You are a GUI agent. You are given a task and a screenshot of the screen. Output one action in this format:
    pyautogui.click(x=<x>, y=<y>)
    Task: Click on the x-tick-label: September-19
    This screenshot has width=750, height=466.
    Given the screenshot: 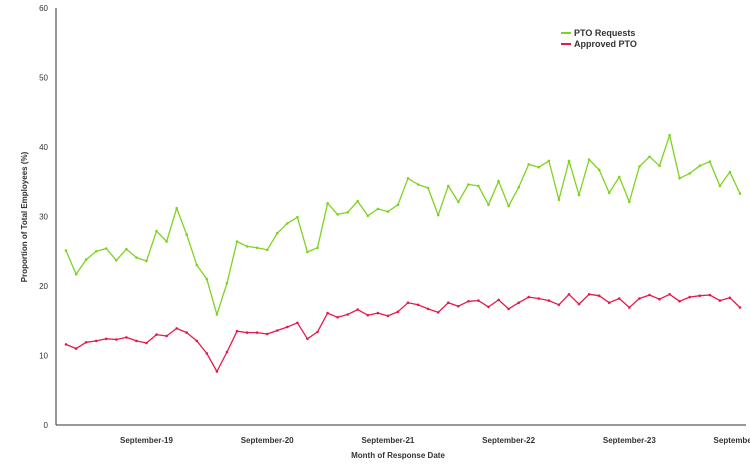 What is the action you would take?
    pyautogui.click(x=146, y=440)
    